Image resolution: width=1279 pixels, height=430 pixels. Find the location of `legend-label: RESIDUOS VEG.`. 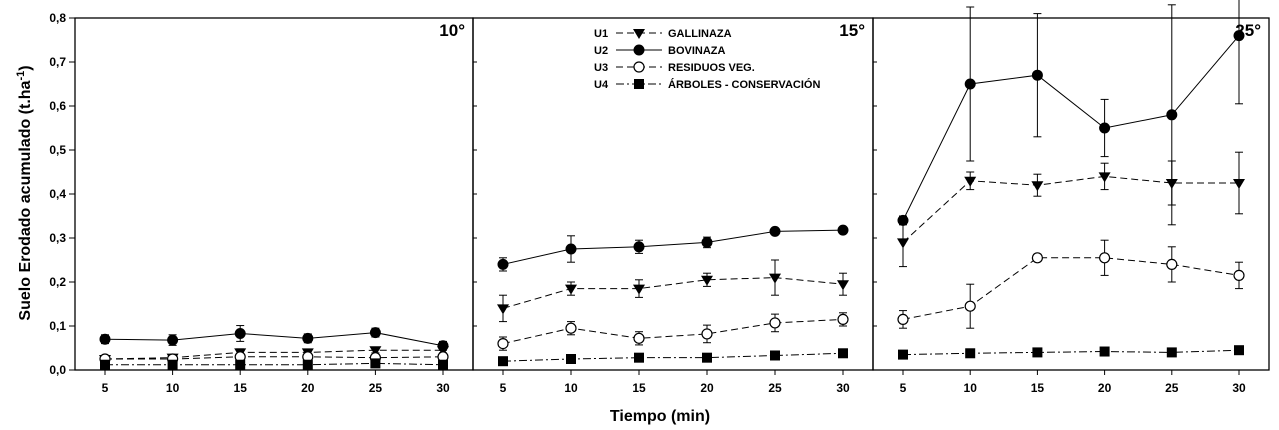

legend-label: RESIDUOS VEG. is located at coordinates (711, 68).